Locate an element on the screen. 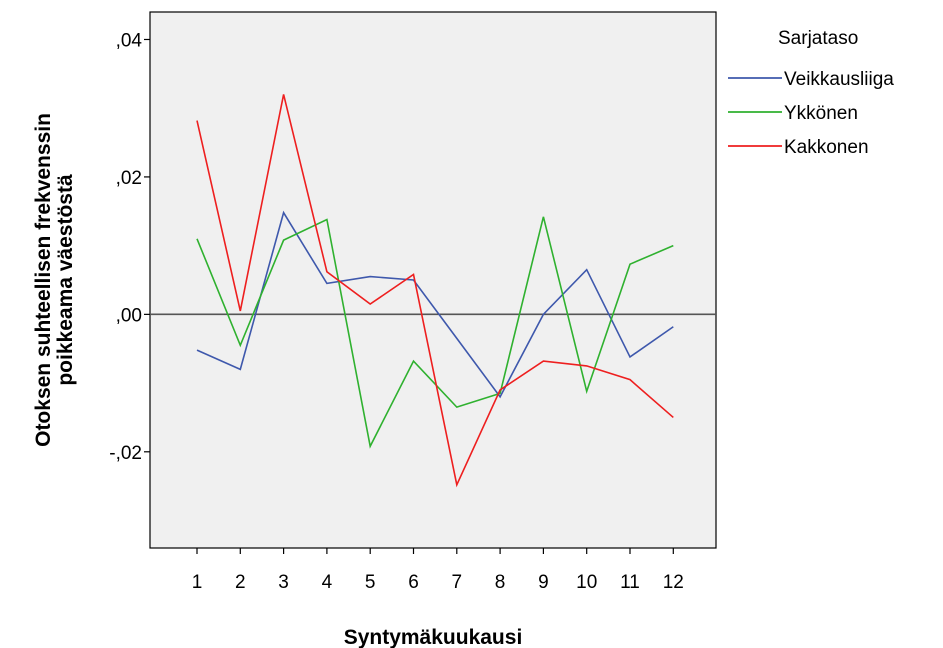 This screenshot has height=648, width=943. y-axis-title-line-1: Otoksen suhteellisen frekvenssin is located at coordinates (43, 280).